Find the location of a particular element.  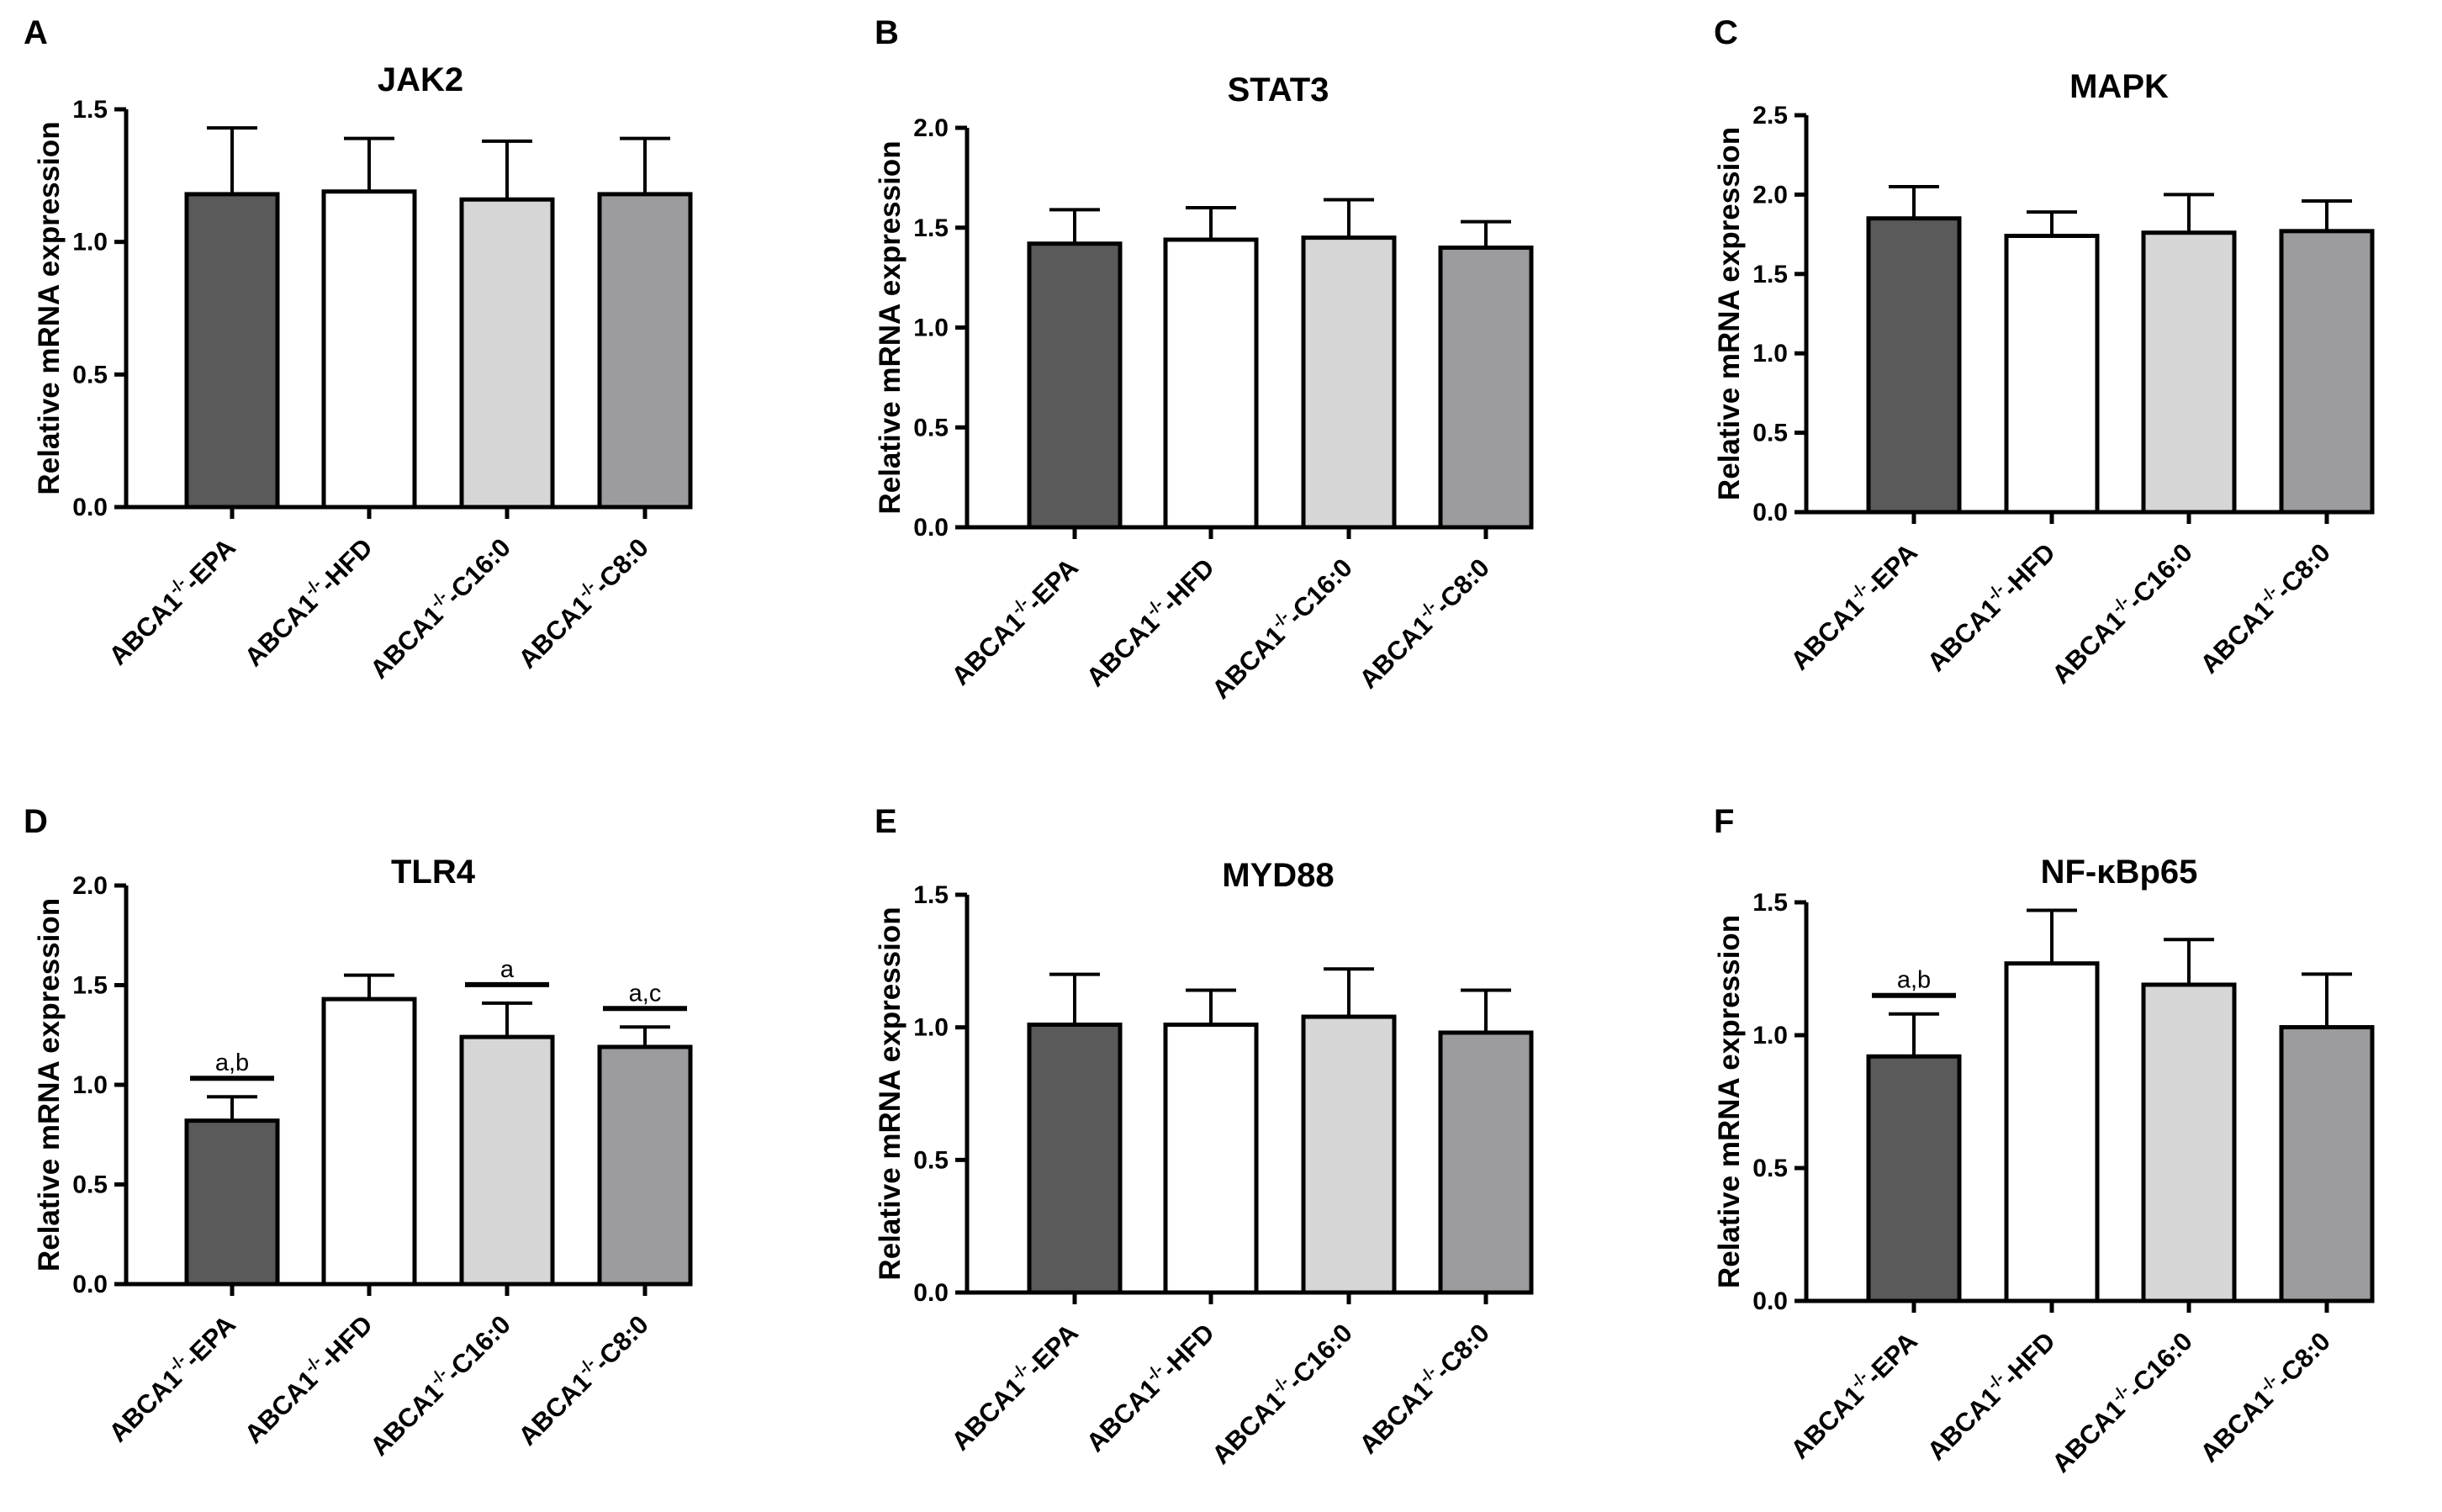

panel-letter: A is located at coordinates (36, 32).